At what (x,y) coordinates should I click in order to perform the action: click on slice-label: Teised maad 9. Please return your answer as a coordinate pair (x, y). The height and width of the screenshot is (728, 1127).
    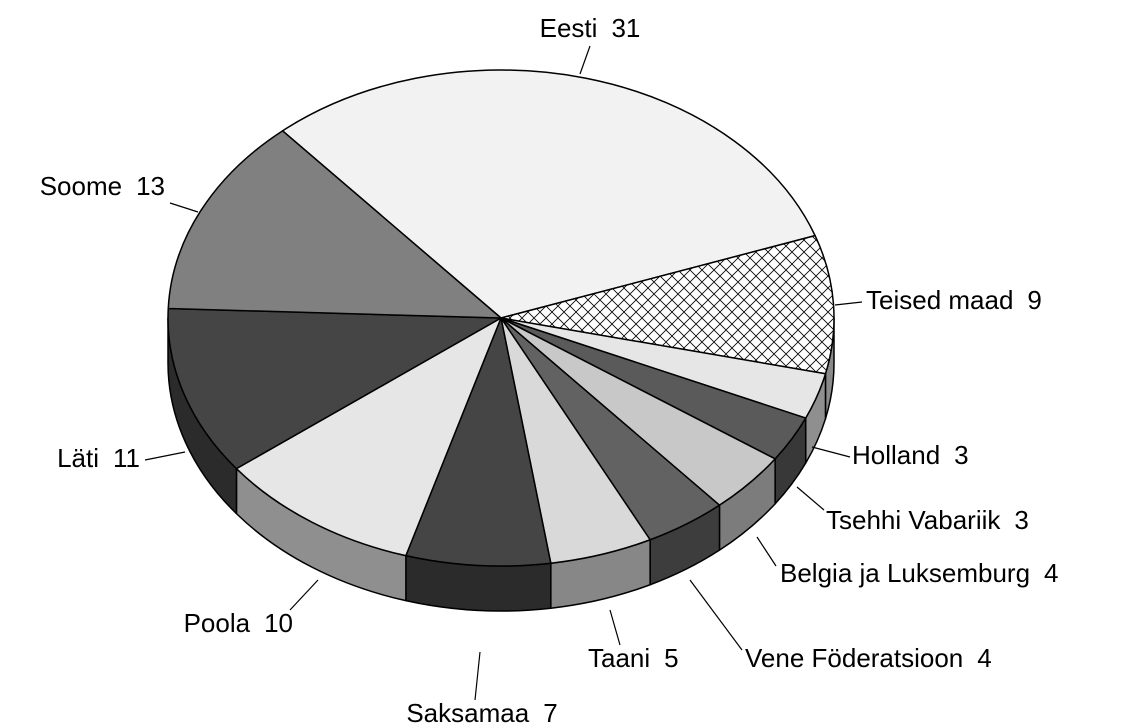
    Looking at the image, I should click on (954, 300).